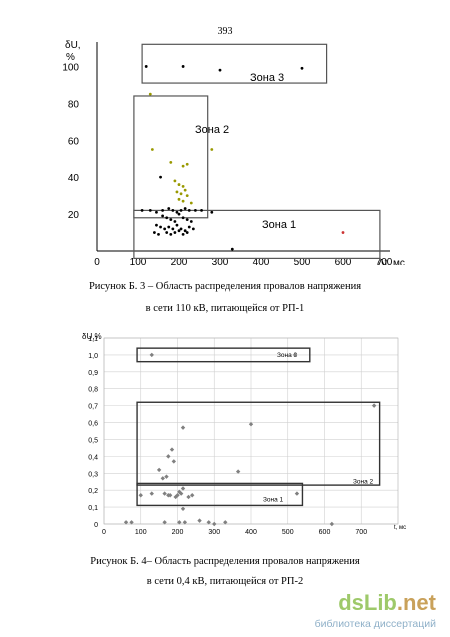  Describe the element at coordinates (384, 261) in the screenshot. I see `x-tick-label: 700` at that location.